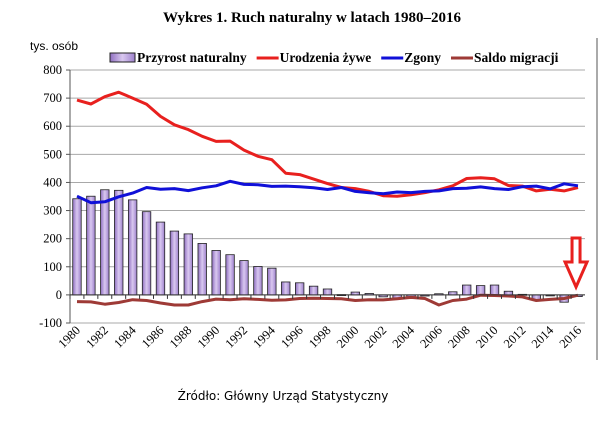 This screenshot has height=422, width=615. Describe the element at coordinates (431, 337) in the screenshot. I see `x-tick-label: 2006` at that location.